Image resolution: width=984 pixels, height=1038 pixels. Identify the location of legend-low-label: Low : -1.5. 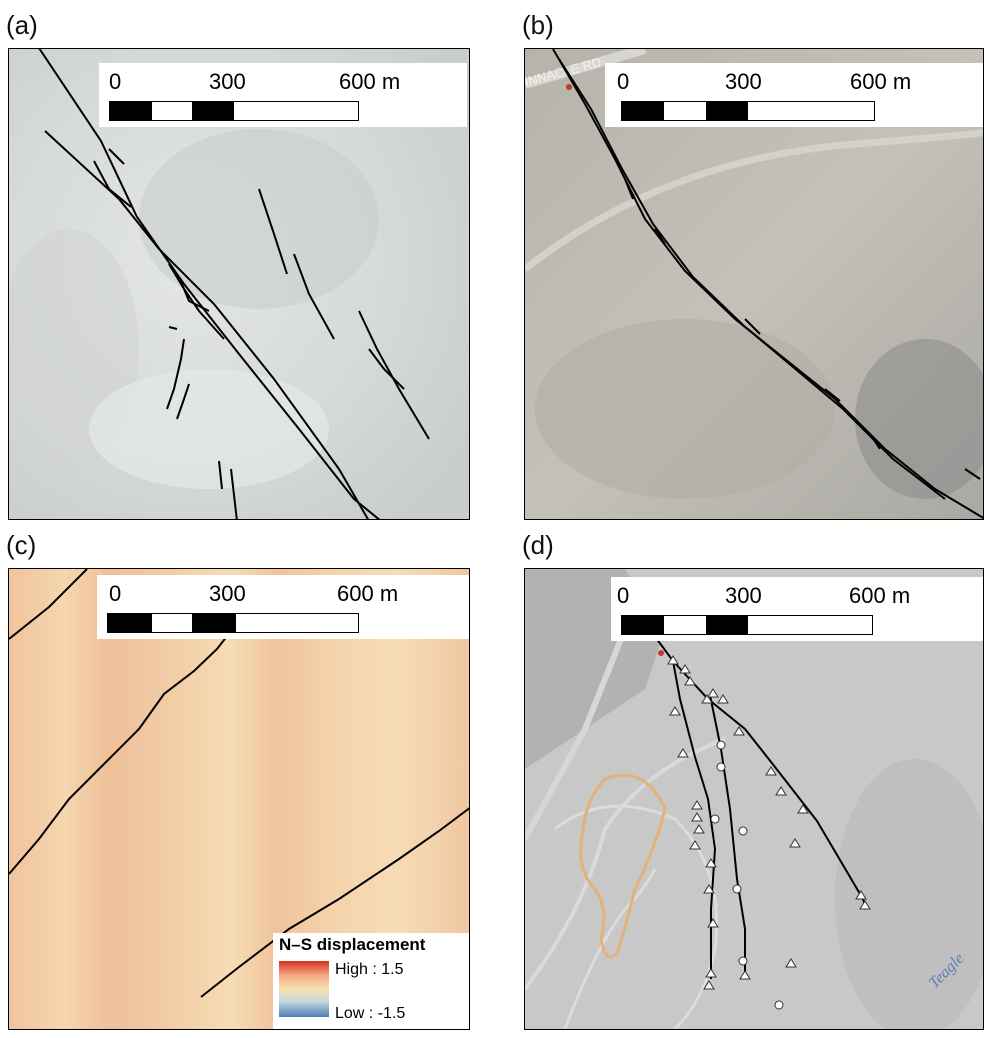
(370, 1013).